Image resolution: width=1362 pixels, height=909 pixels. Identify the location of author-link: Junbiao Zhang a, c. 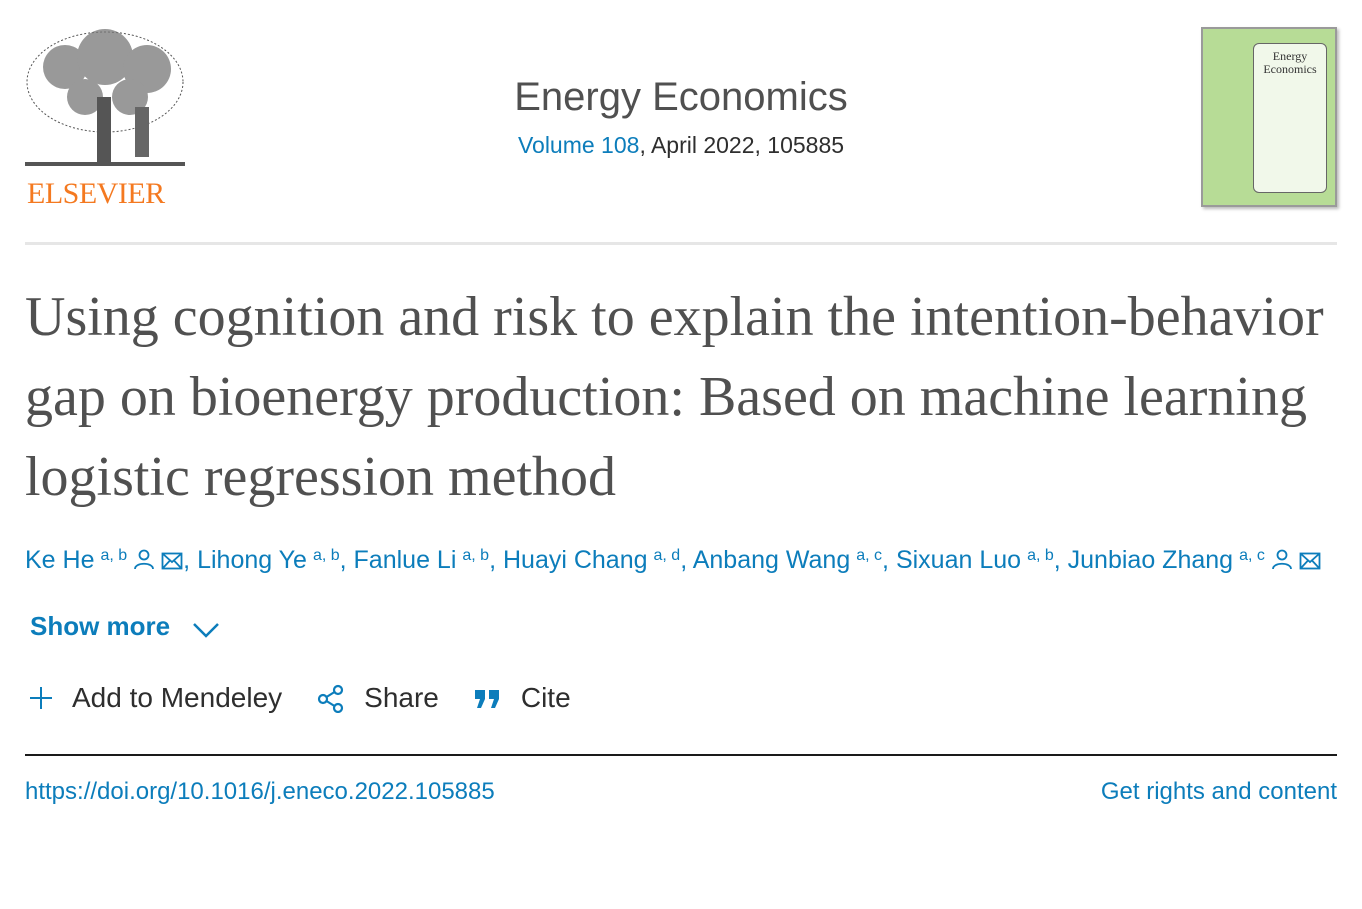
(1166, 560).